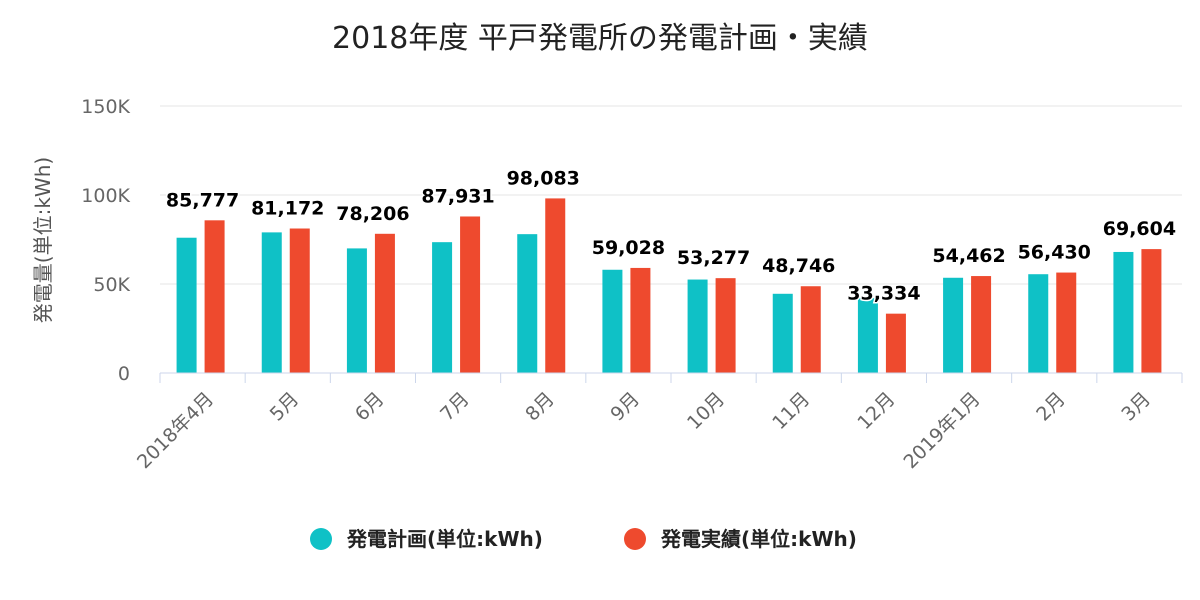 This screenshot has width=1200, height=600. What do you see at coordinates (540, 407) in the screenshot?
I see `x-tick-label: 8月` at bounding box center [540, 407].